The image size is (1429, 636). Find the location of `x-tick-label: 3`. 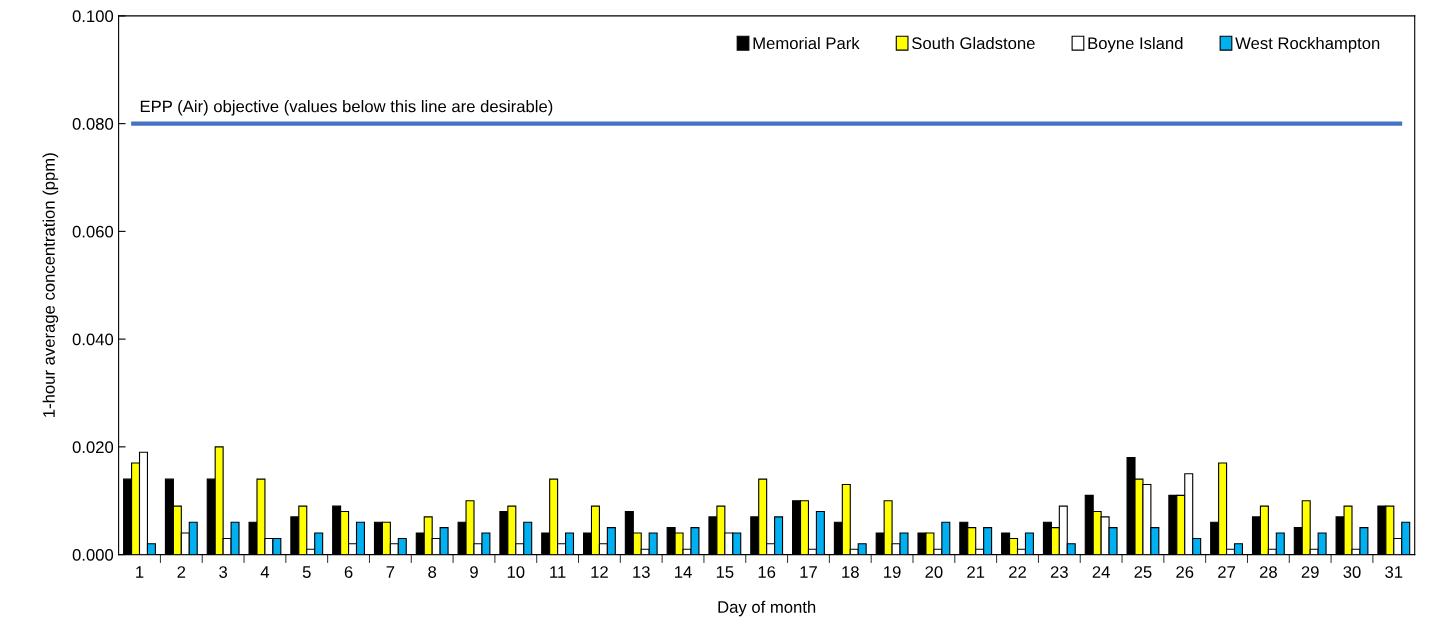

x-tick-label: 3 is located at coordinates (223, 572).